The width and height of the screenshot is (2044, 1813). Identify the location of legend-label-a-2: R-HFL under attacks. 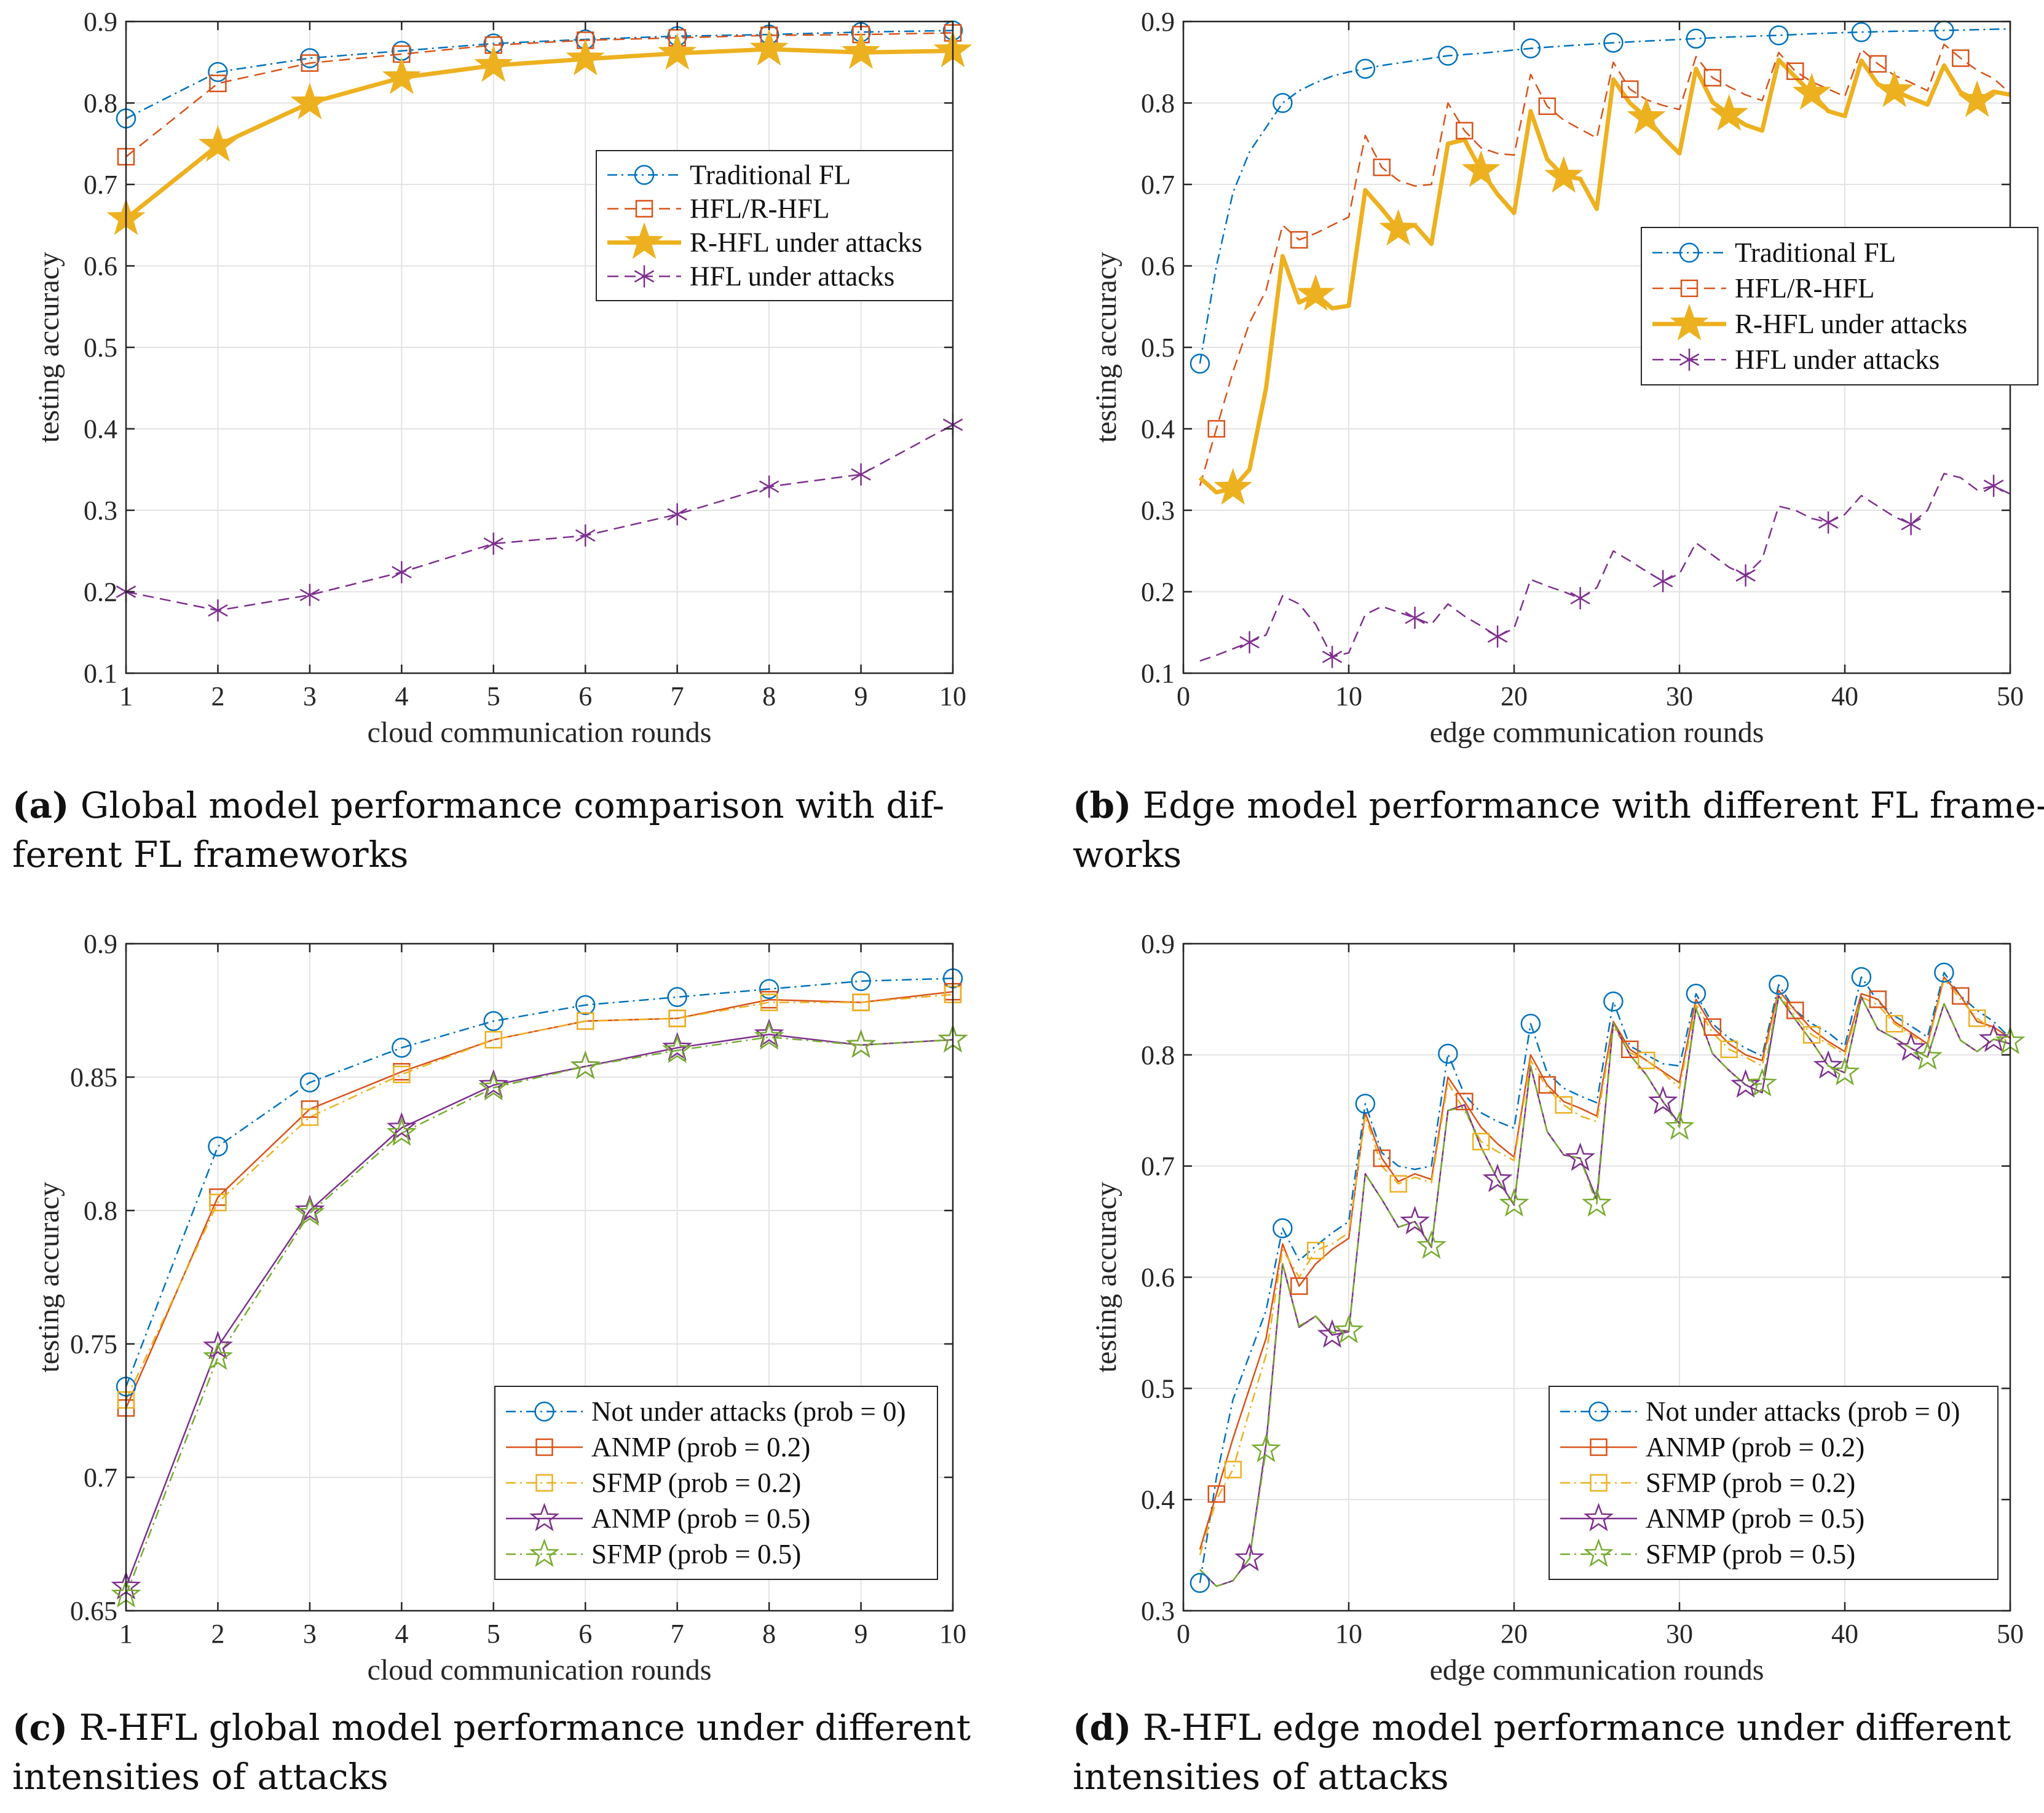
(806, 242).